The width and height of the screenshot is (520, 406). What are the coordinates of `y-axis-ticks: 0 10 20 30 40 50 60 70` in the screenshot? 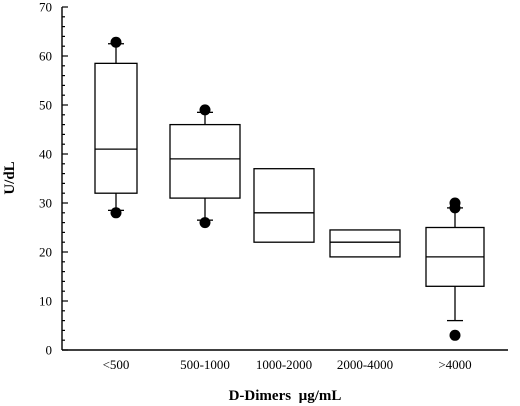 It's located at (53, 179).